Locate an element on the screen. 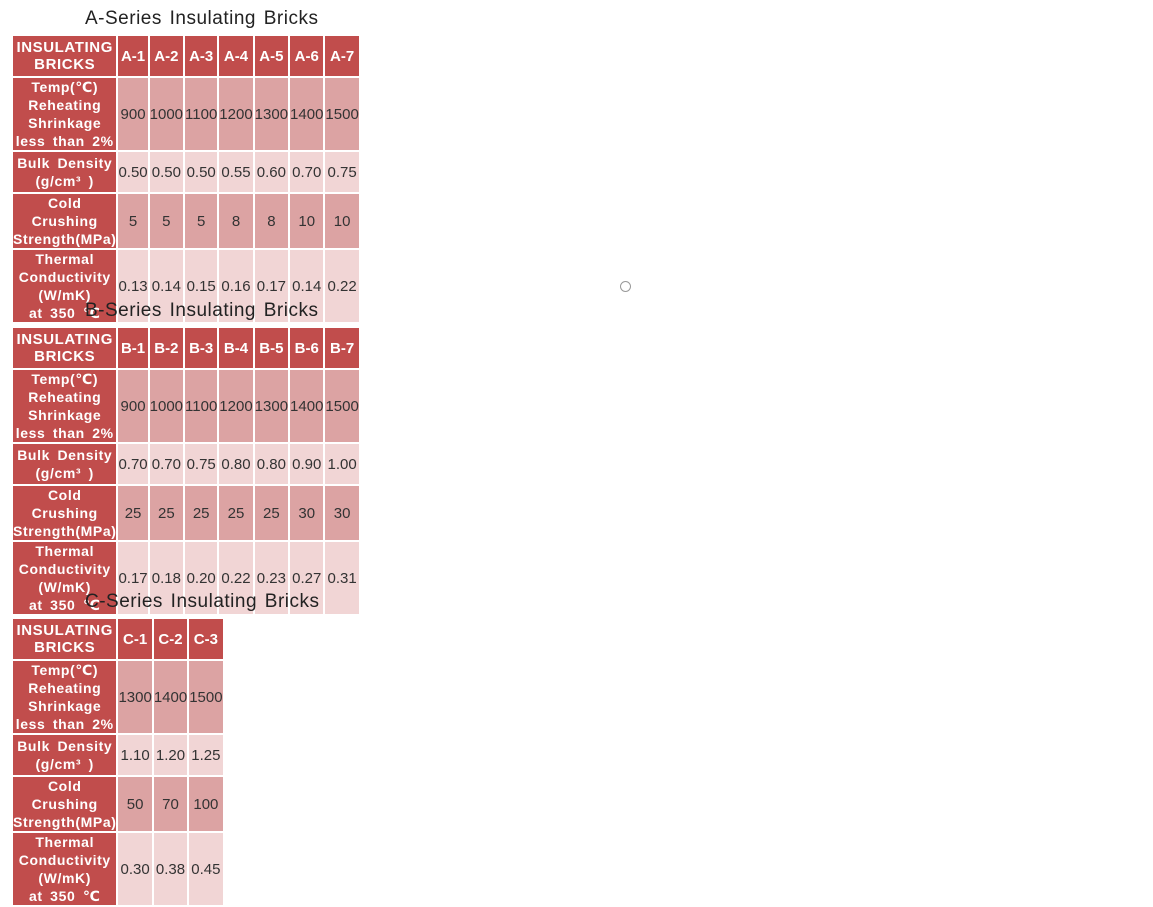 The height and width of the screenshot is (907, 1153). table-row: Bulk Density (g/cm³ ) 1.10 1.20 1.25 is located at coordinates (118, 755).